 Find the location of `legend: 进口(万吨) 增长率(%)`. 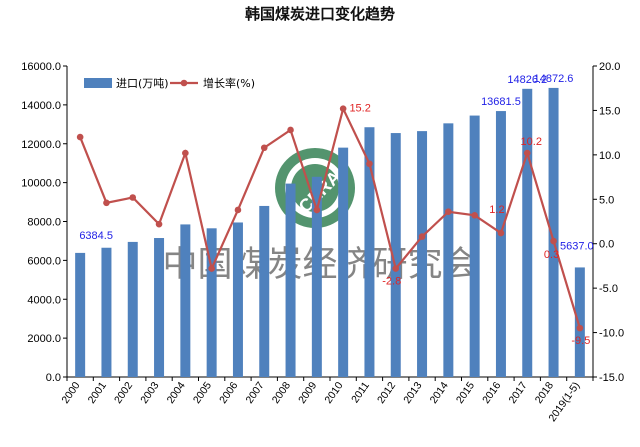

legend: 进口(万吨) 增长率(%) is located at coordinates (169, 83).